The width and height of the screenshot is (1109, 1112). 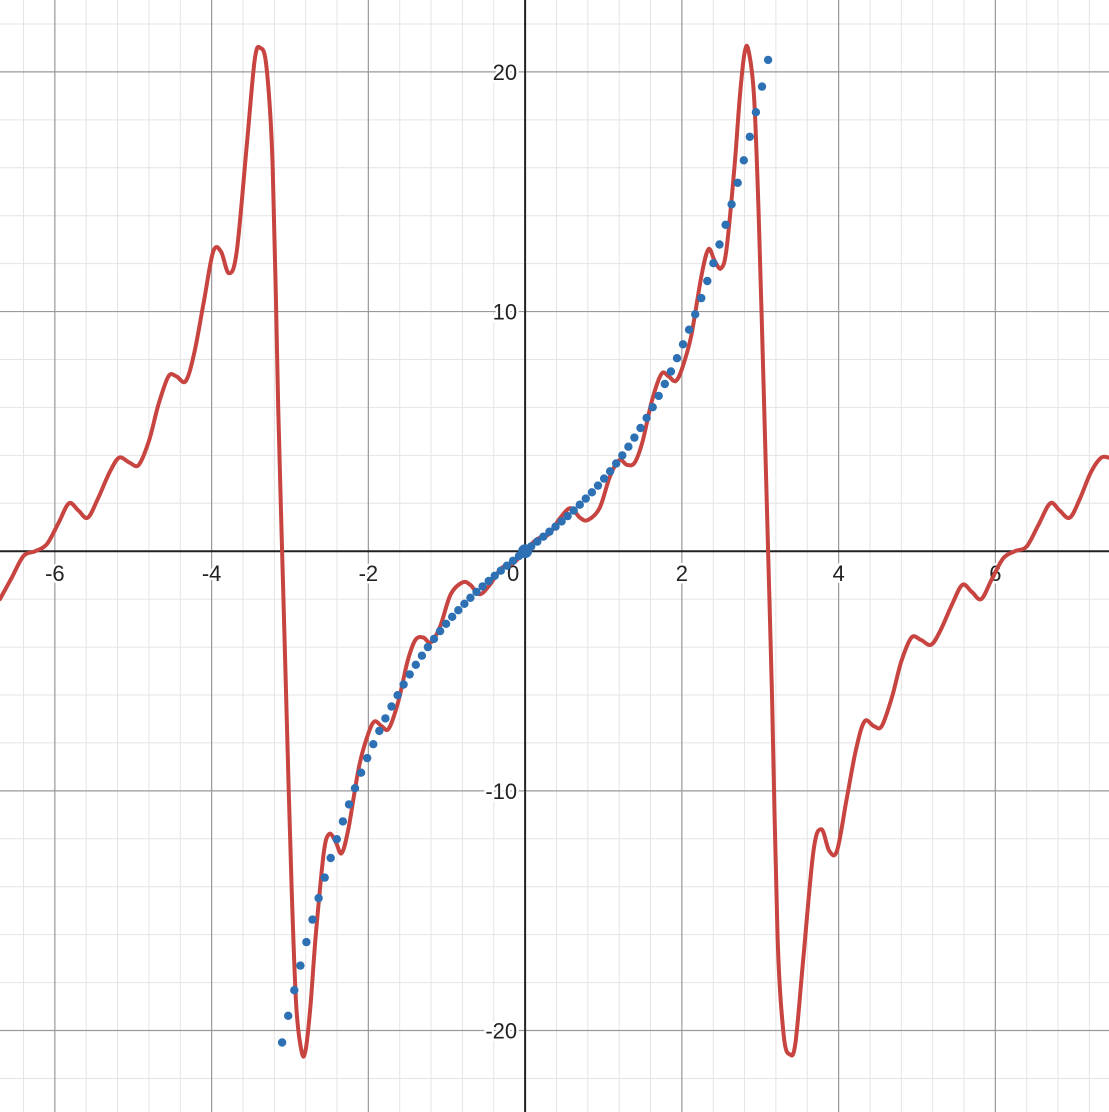 What do you see at coordinates (682, 573) in the screenshot?
I see `x-tick-label: 2` at bounding box center [682, 573].